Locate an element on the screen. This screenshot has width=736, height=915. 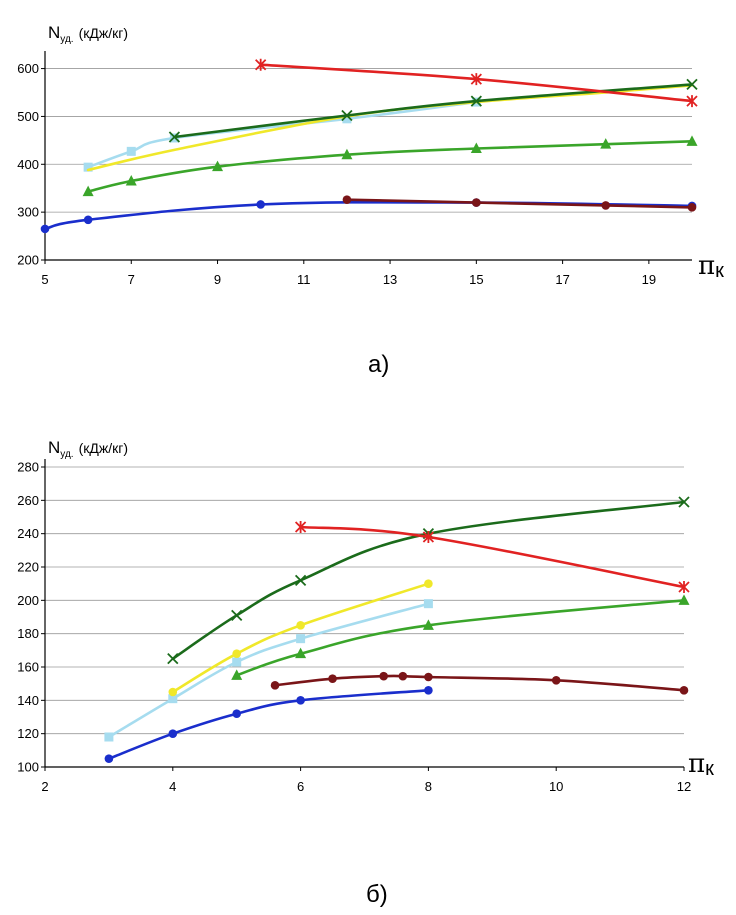
y-tick-label: 180 is located at coordinates (28, 633).